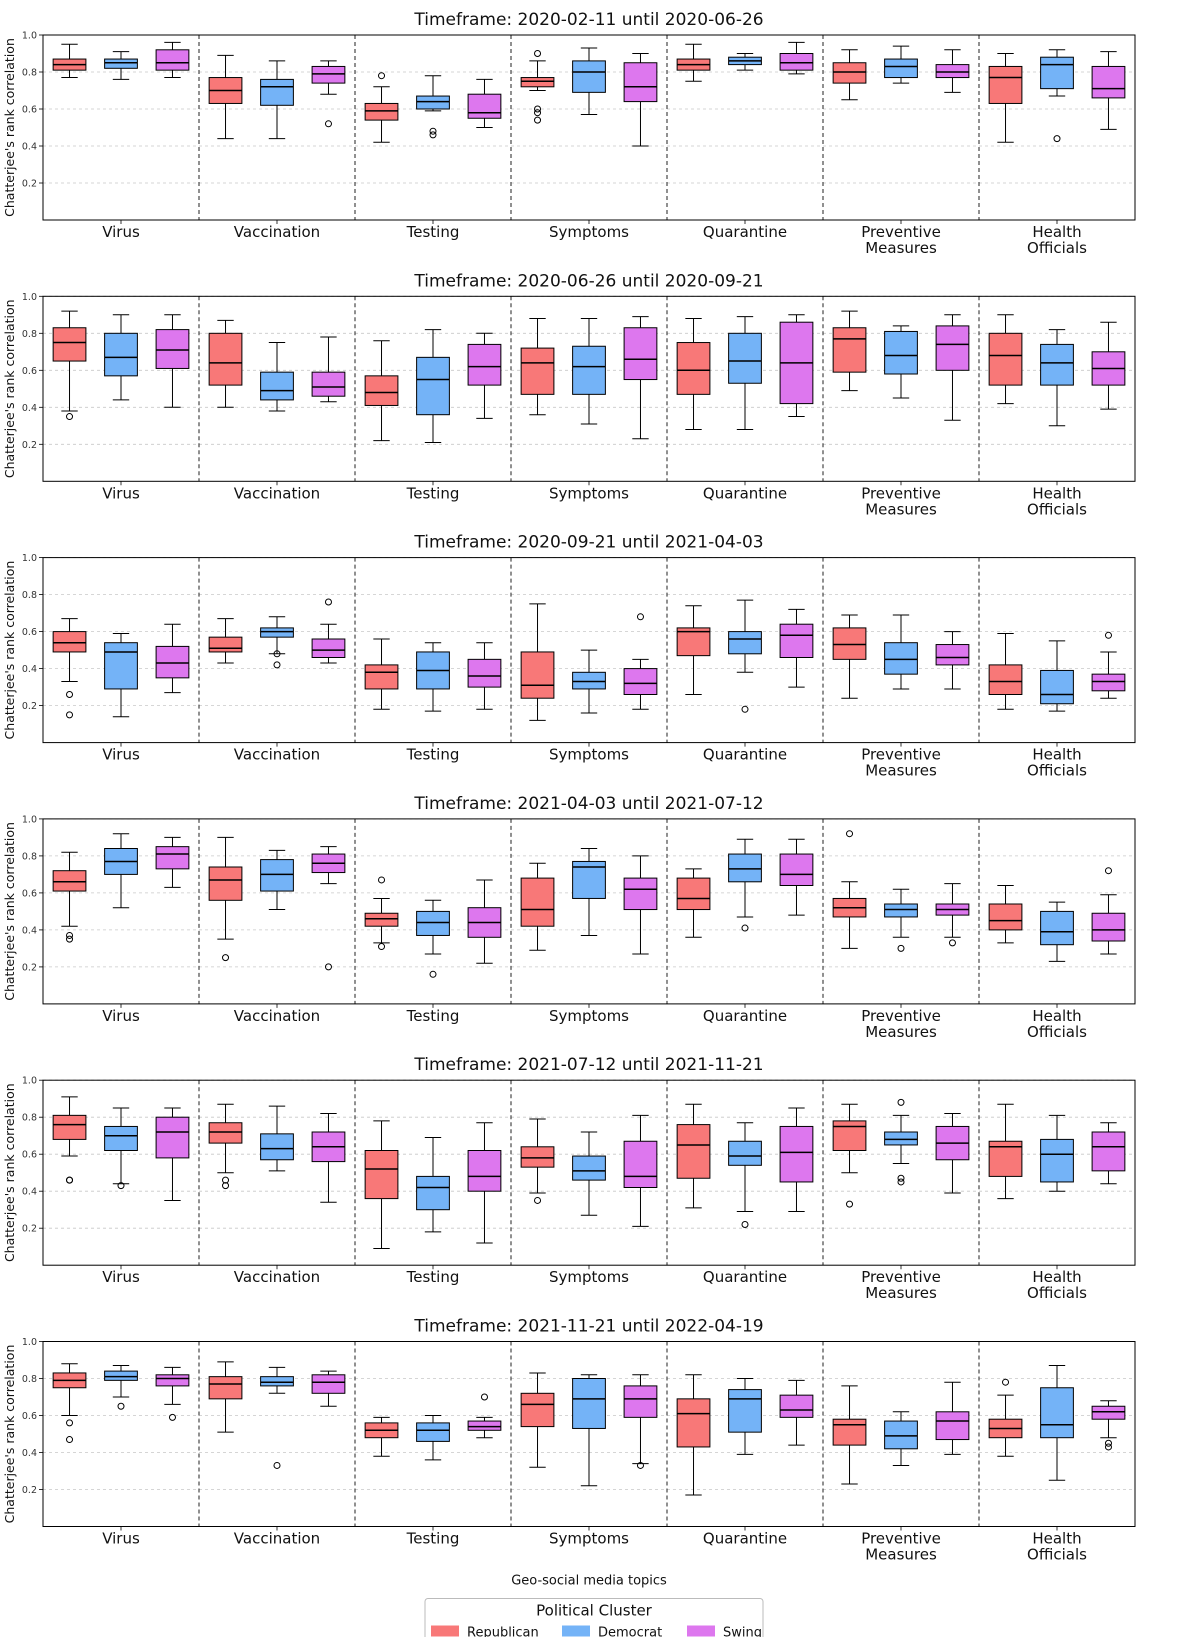 Image resolution: width=1187 pixels, height=1637 pixels. I want to click on category-label: Testing, so click(433, 1016).